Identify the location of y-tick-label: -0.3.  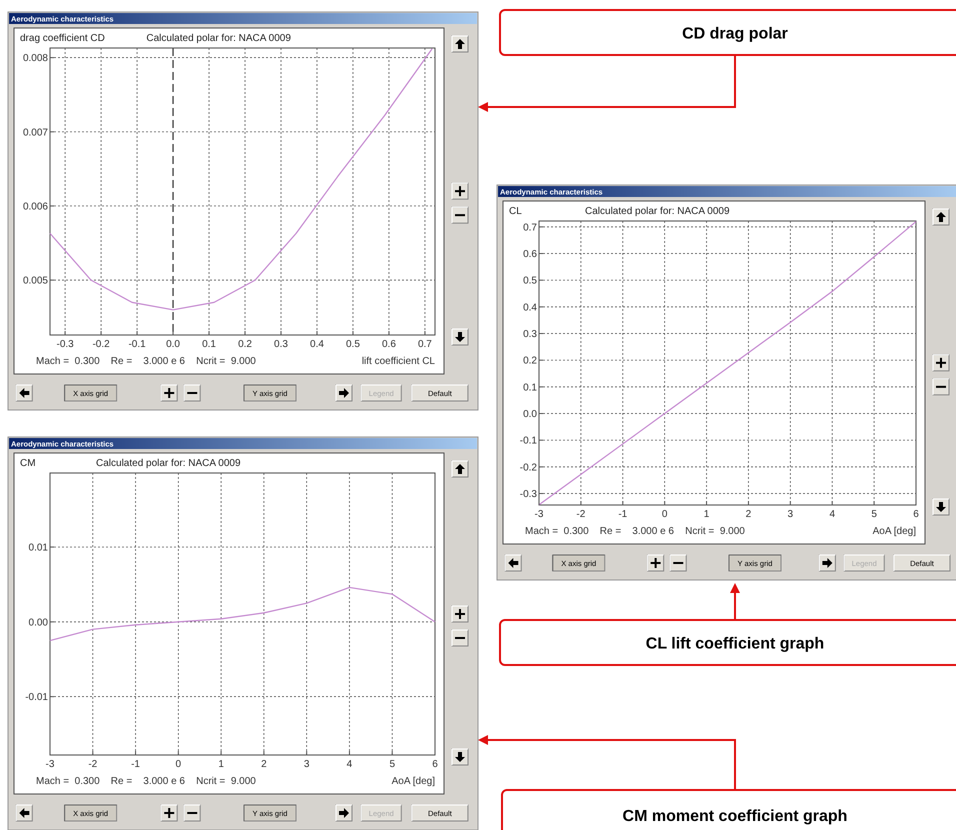
(529, 494).